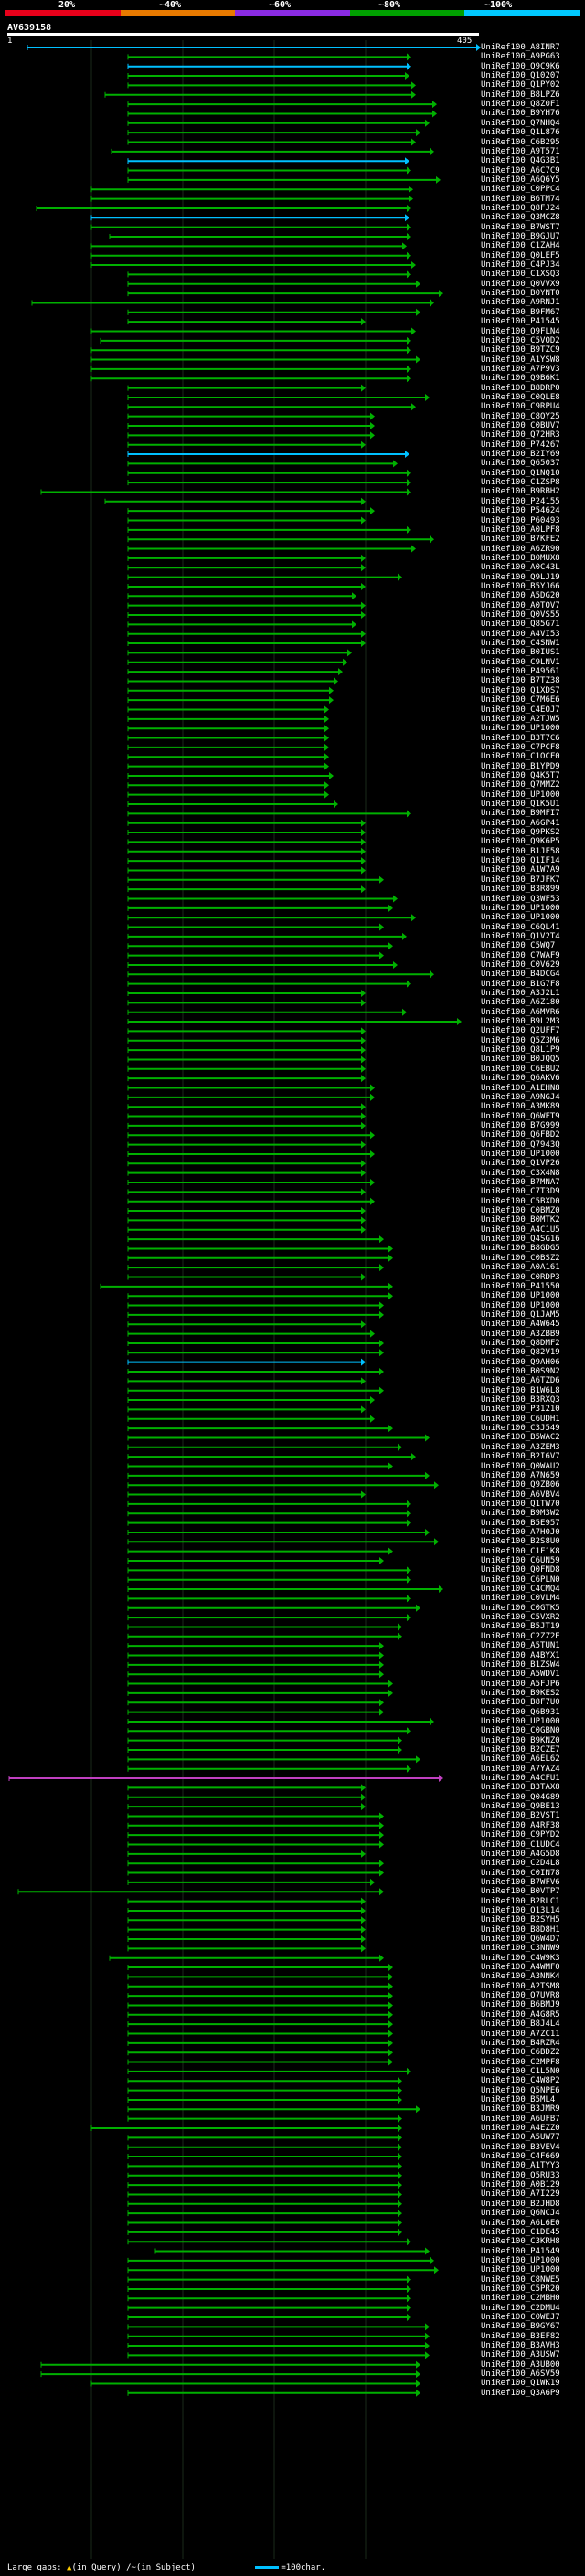 This screenshot has width=585, height=2576. Describe the element at coordinates (520, 540) in the screenshot. I see `hit-label: UniRef100_B7KFE2` at that location.